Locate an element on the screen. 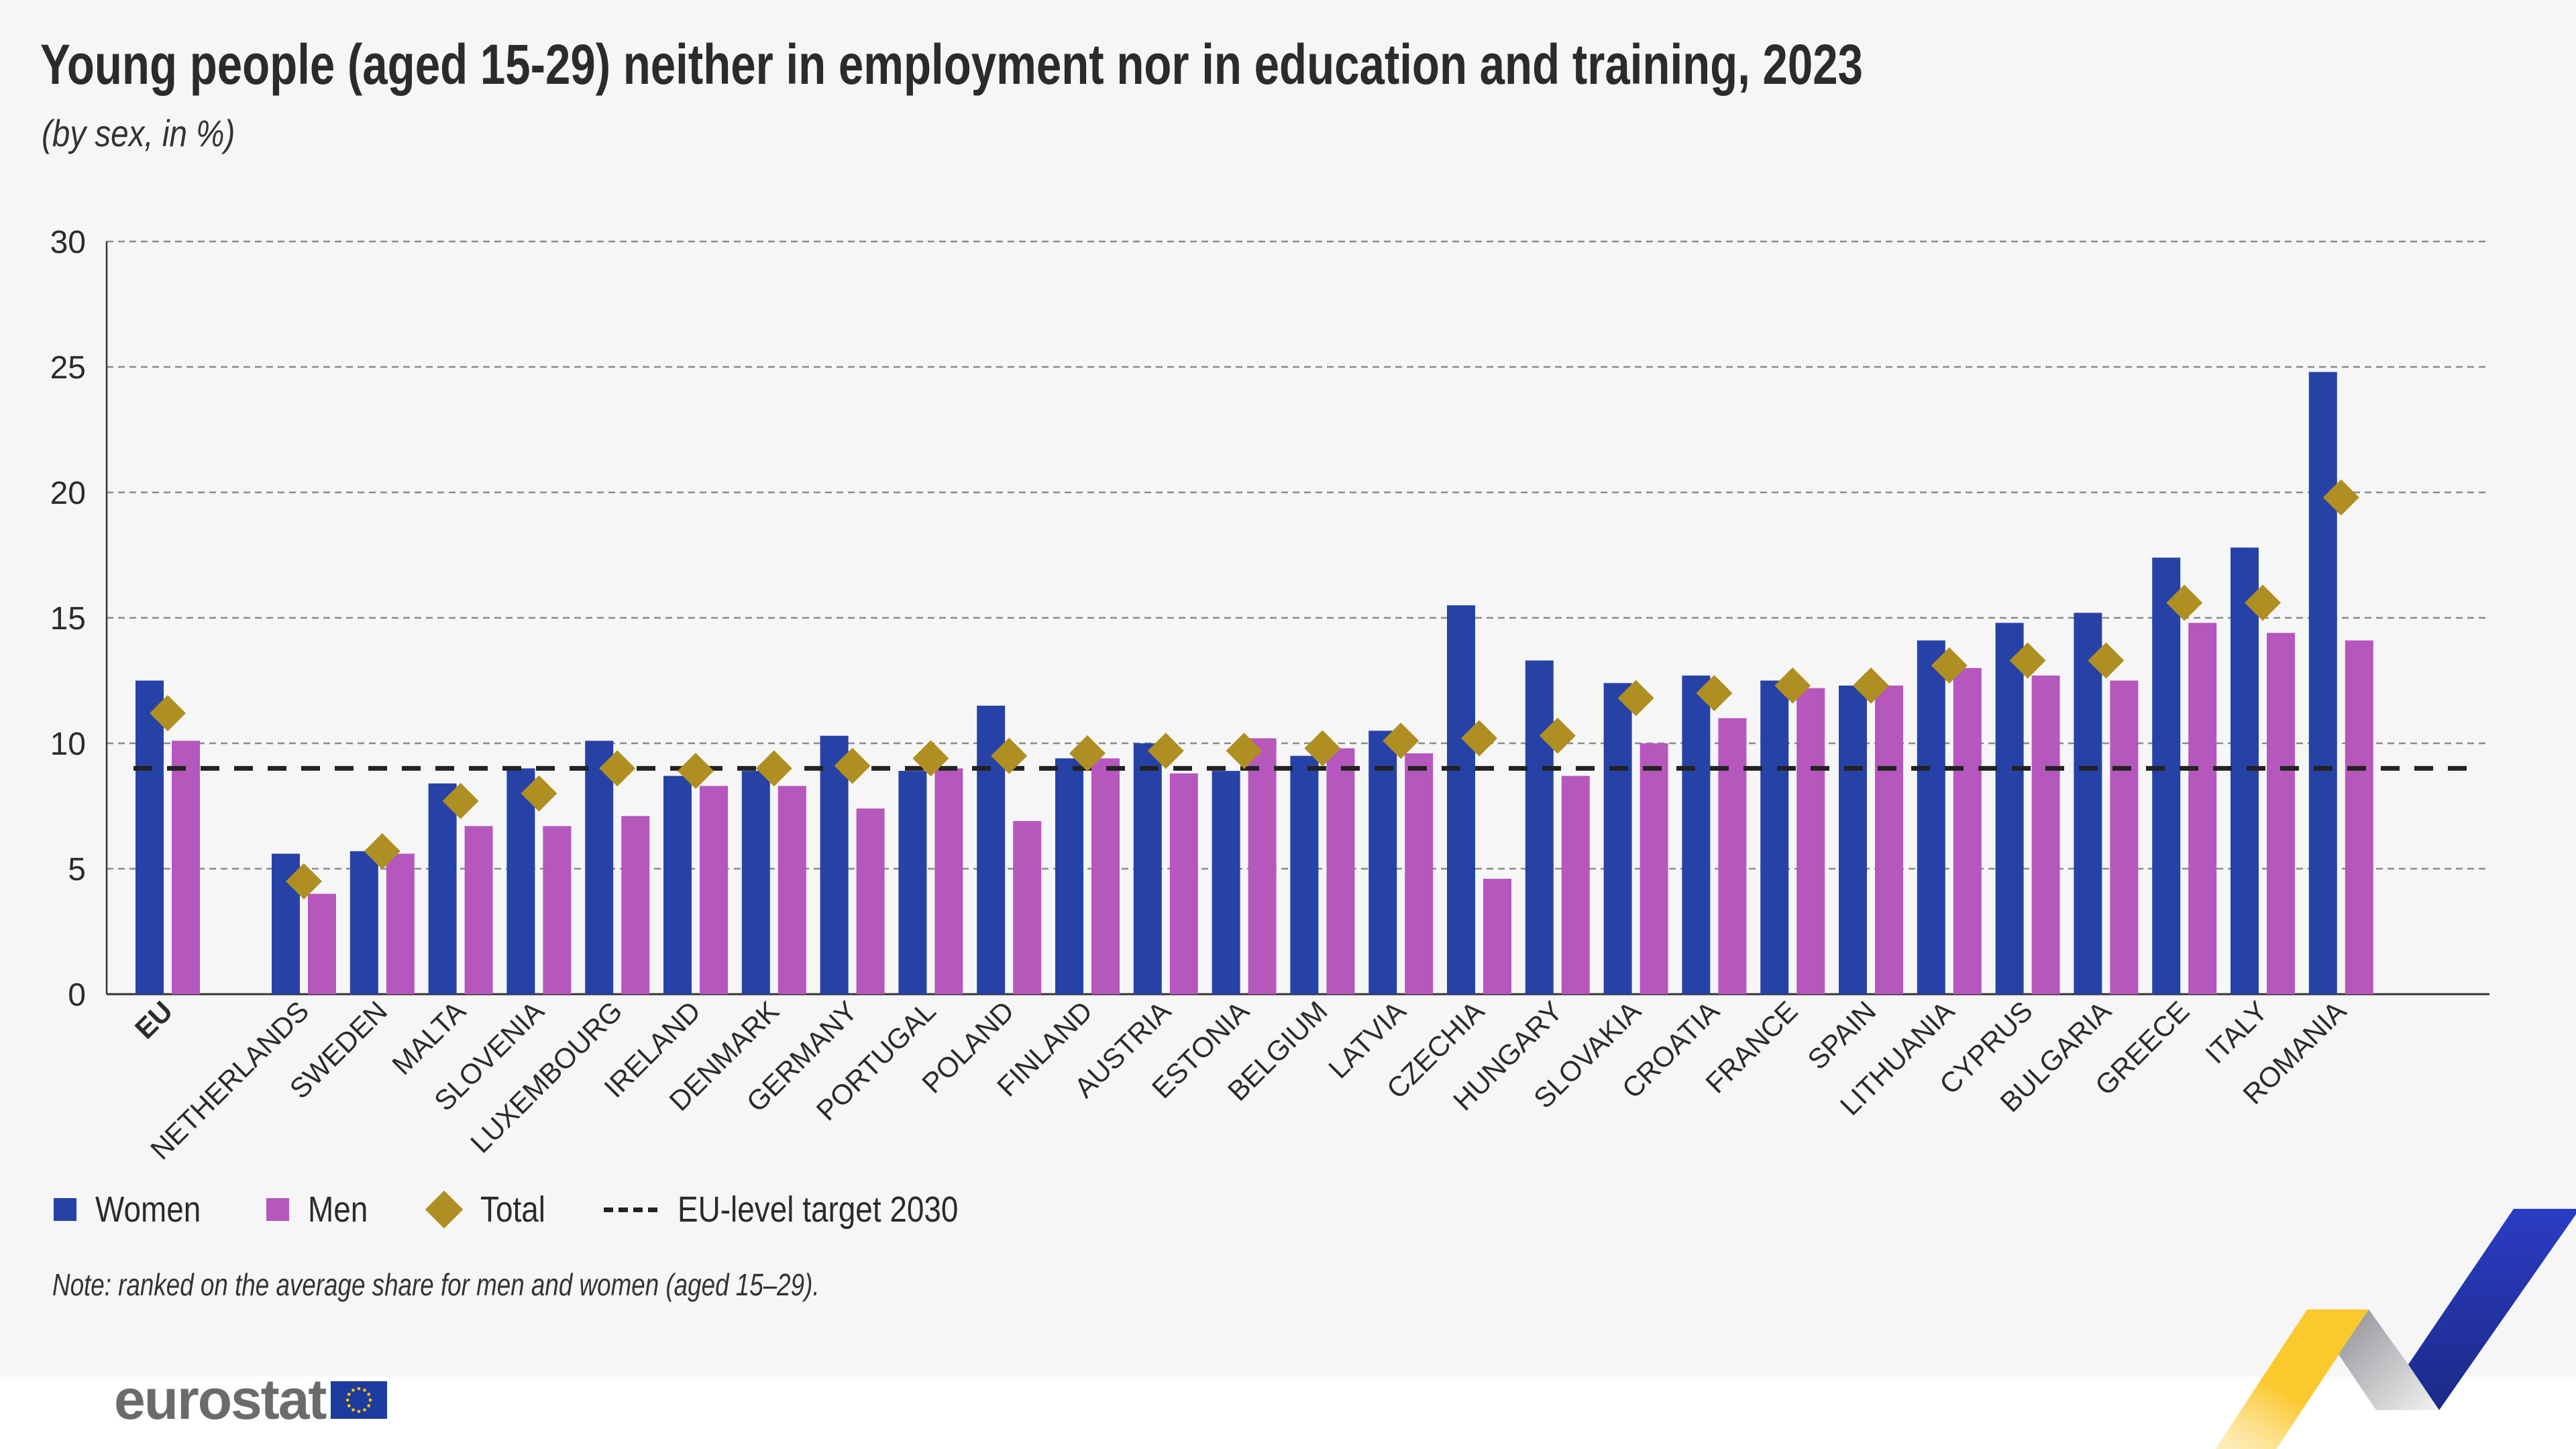 Image resolution: width=2576 pixels, height=1449 pixels. legend-item-men: Men is located at coordinates (322, 1209).